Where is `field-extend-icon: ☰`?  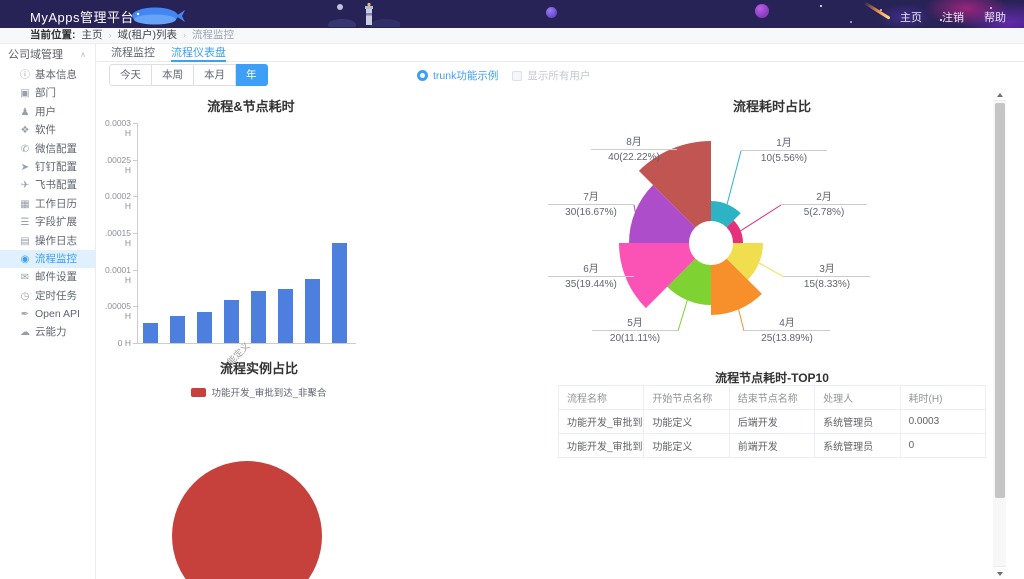 field-extend-icon: ☰ is located at coordinates (25, 223).